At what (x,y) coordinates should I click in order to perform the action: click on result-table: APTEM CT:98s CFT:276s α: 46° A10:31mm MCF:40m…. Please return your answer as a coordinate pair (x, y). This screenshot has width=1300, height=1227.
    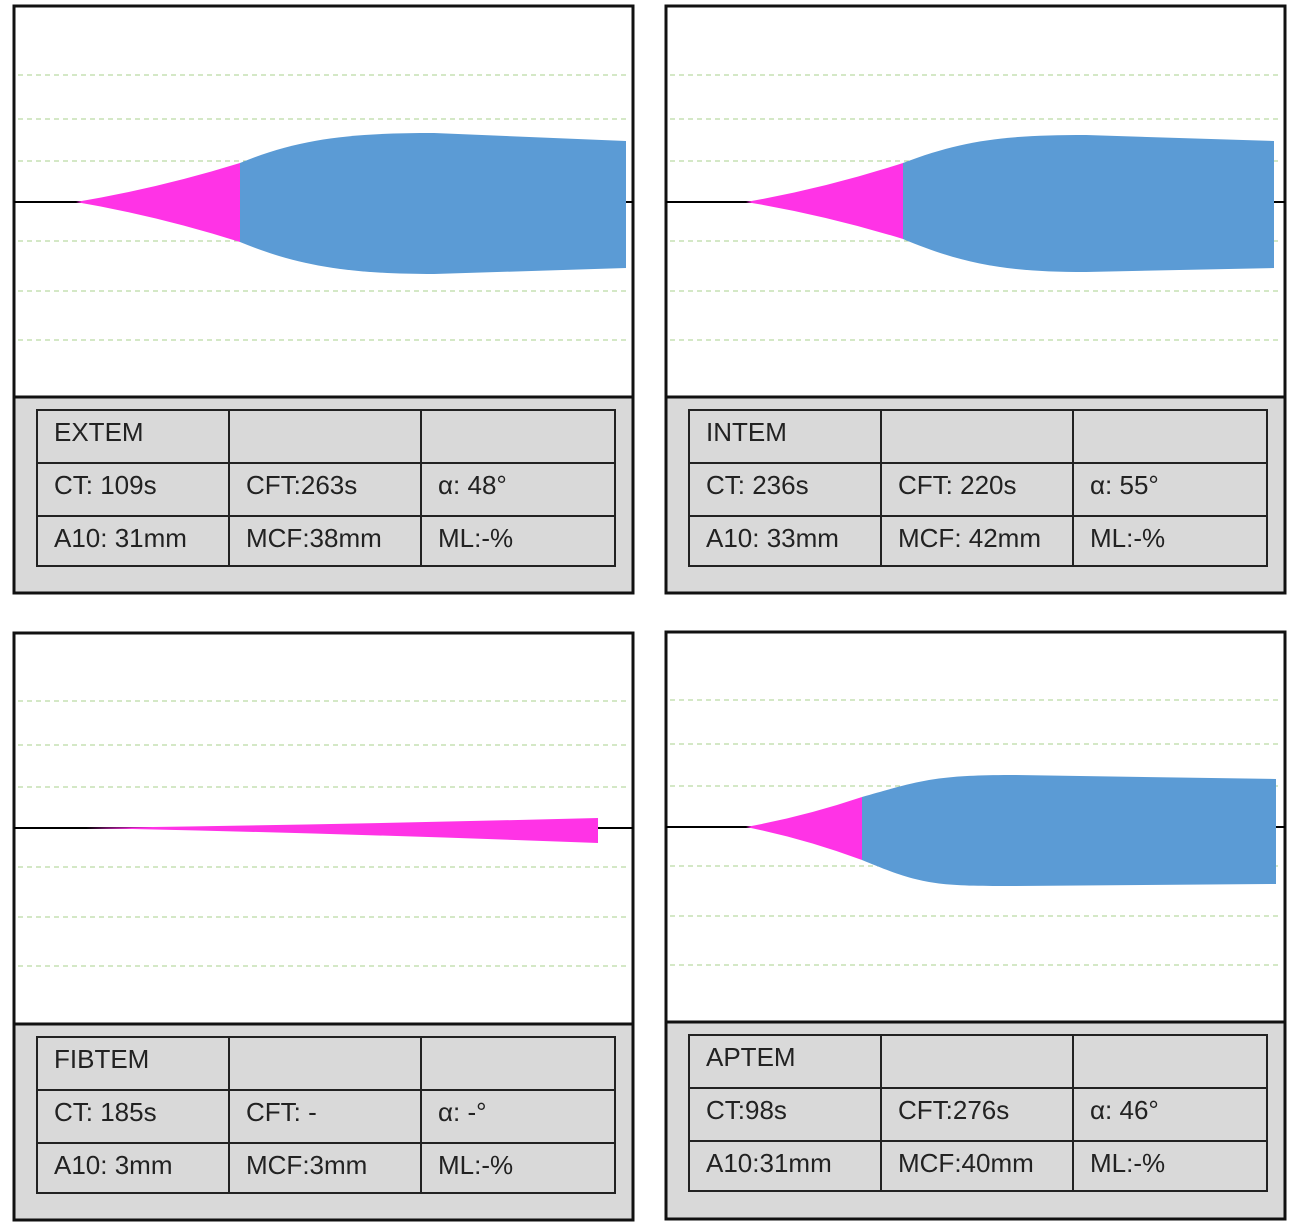
    Looking at the image, I should click on (978, 1113).